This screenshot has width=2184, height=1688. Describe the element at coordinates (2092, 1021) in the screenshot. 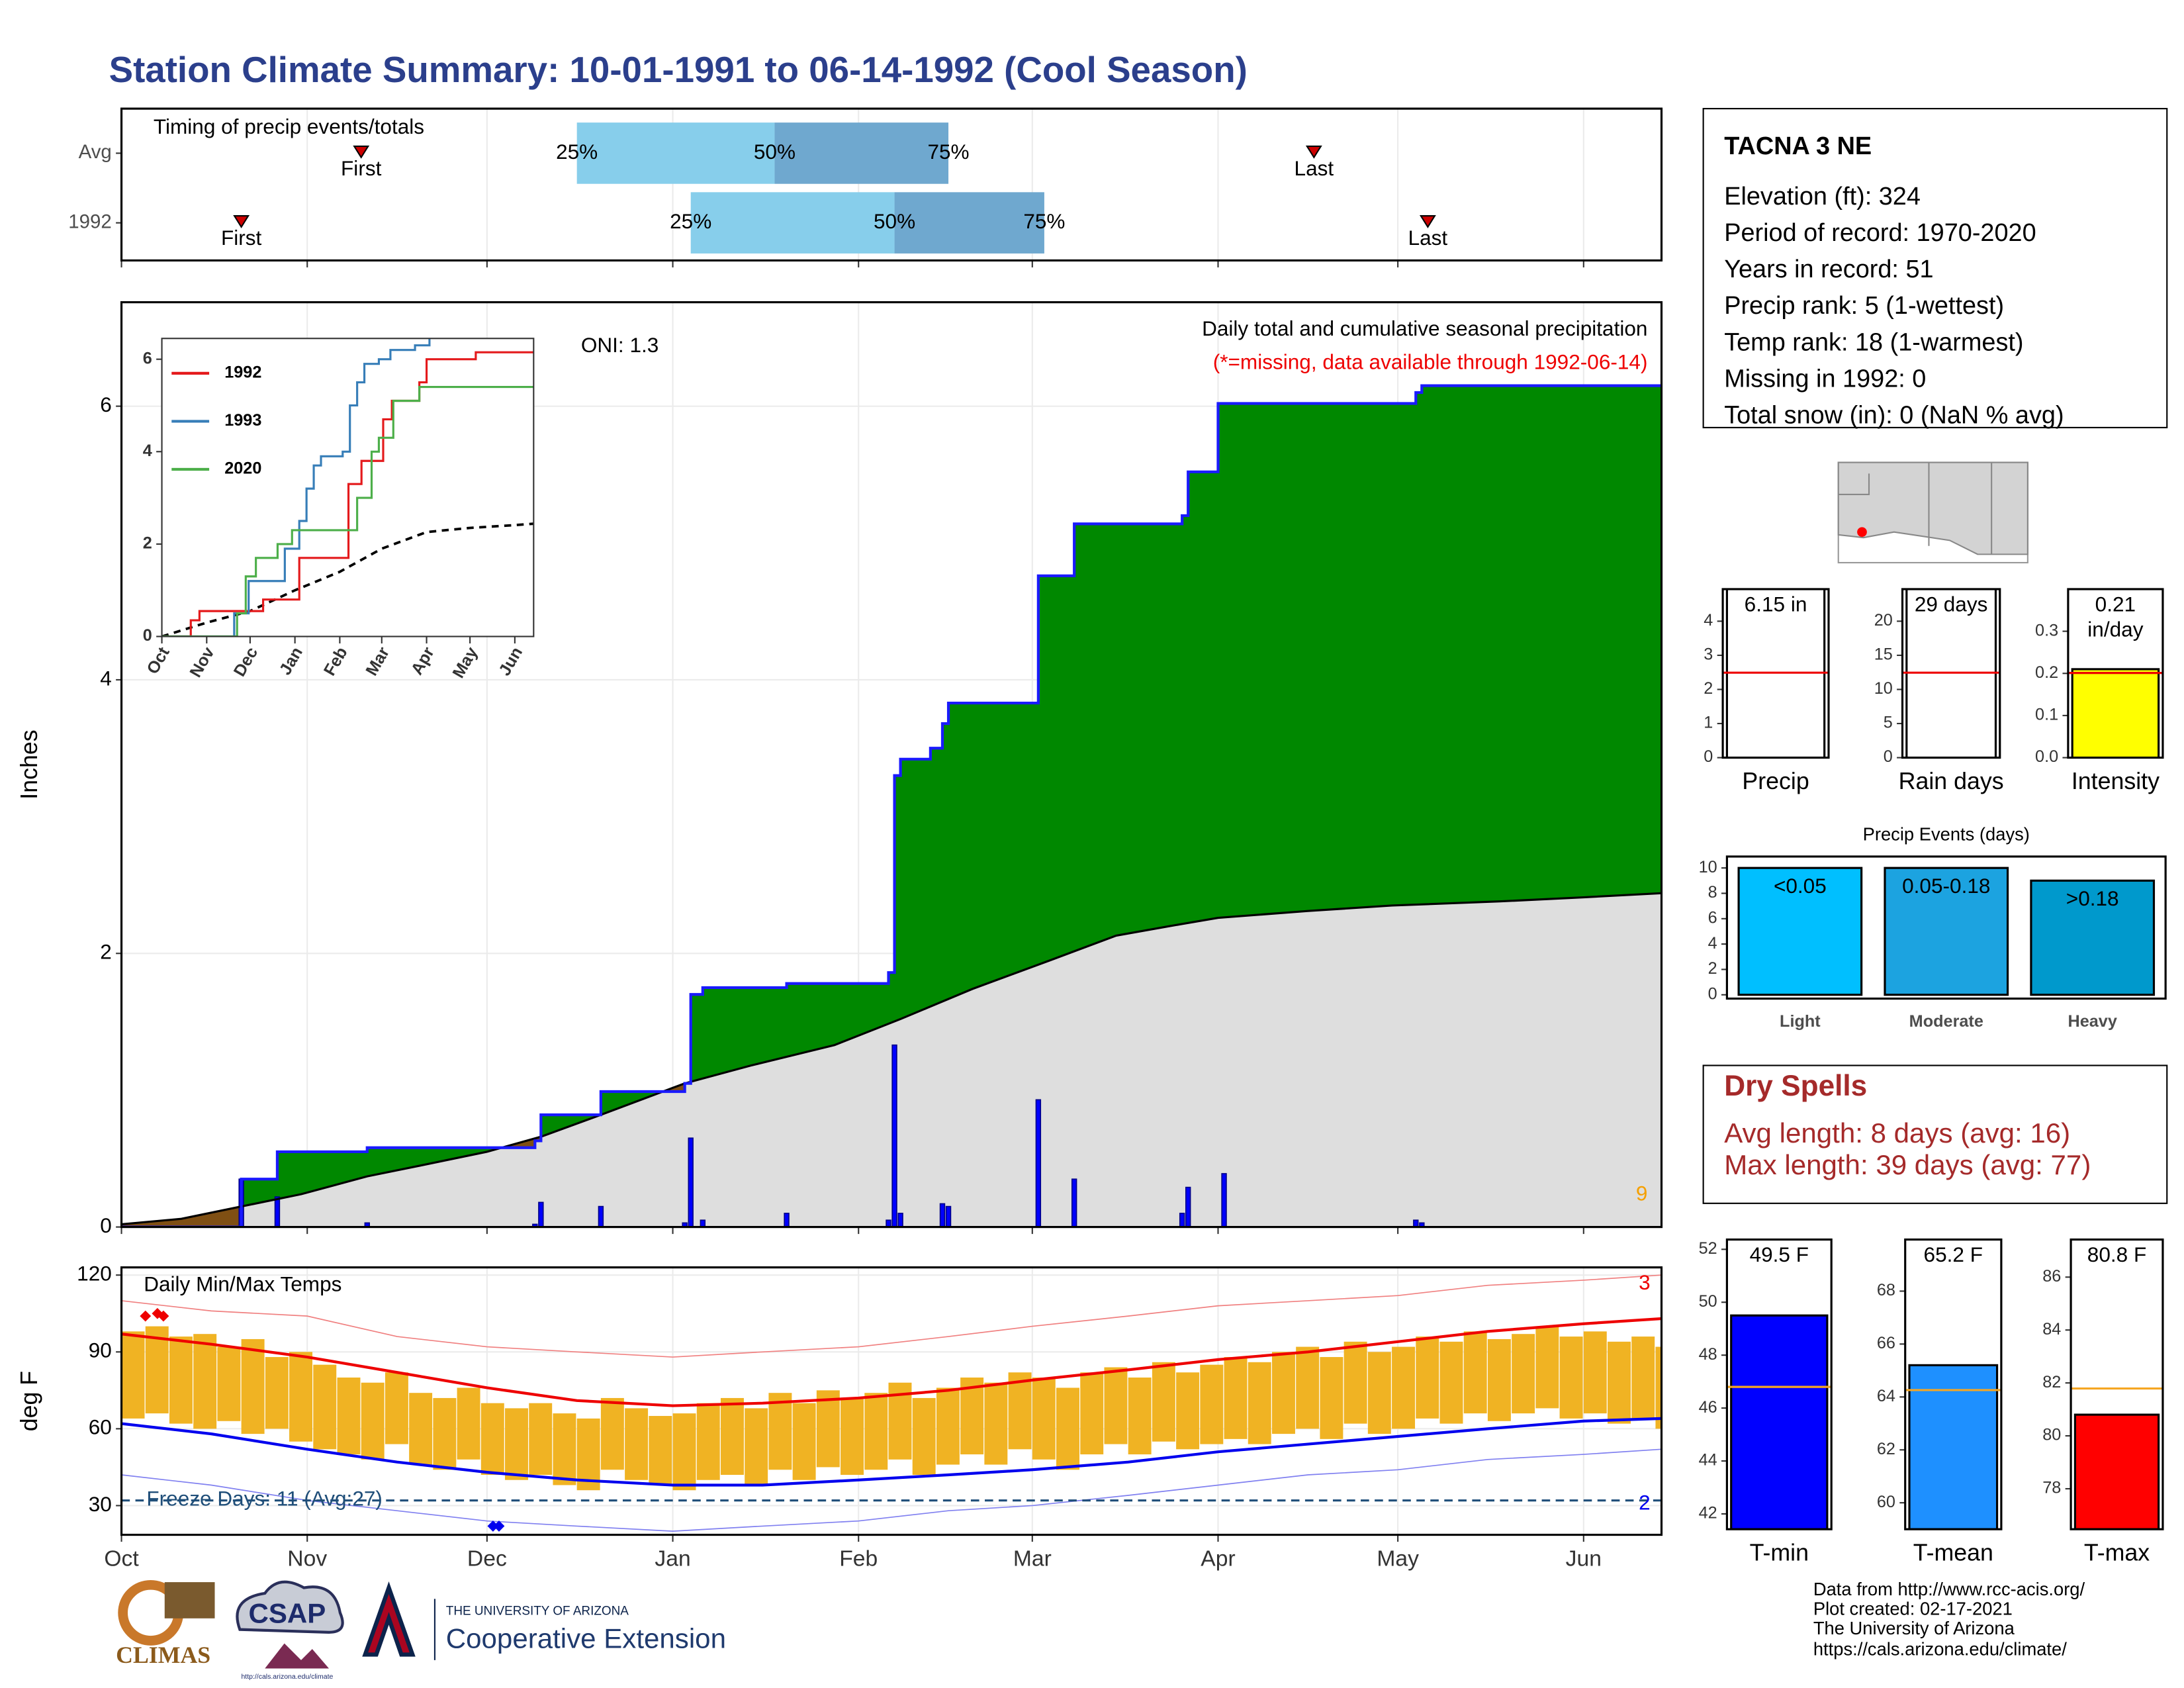

I see `x-tick-label: Heavy` at that location.